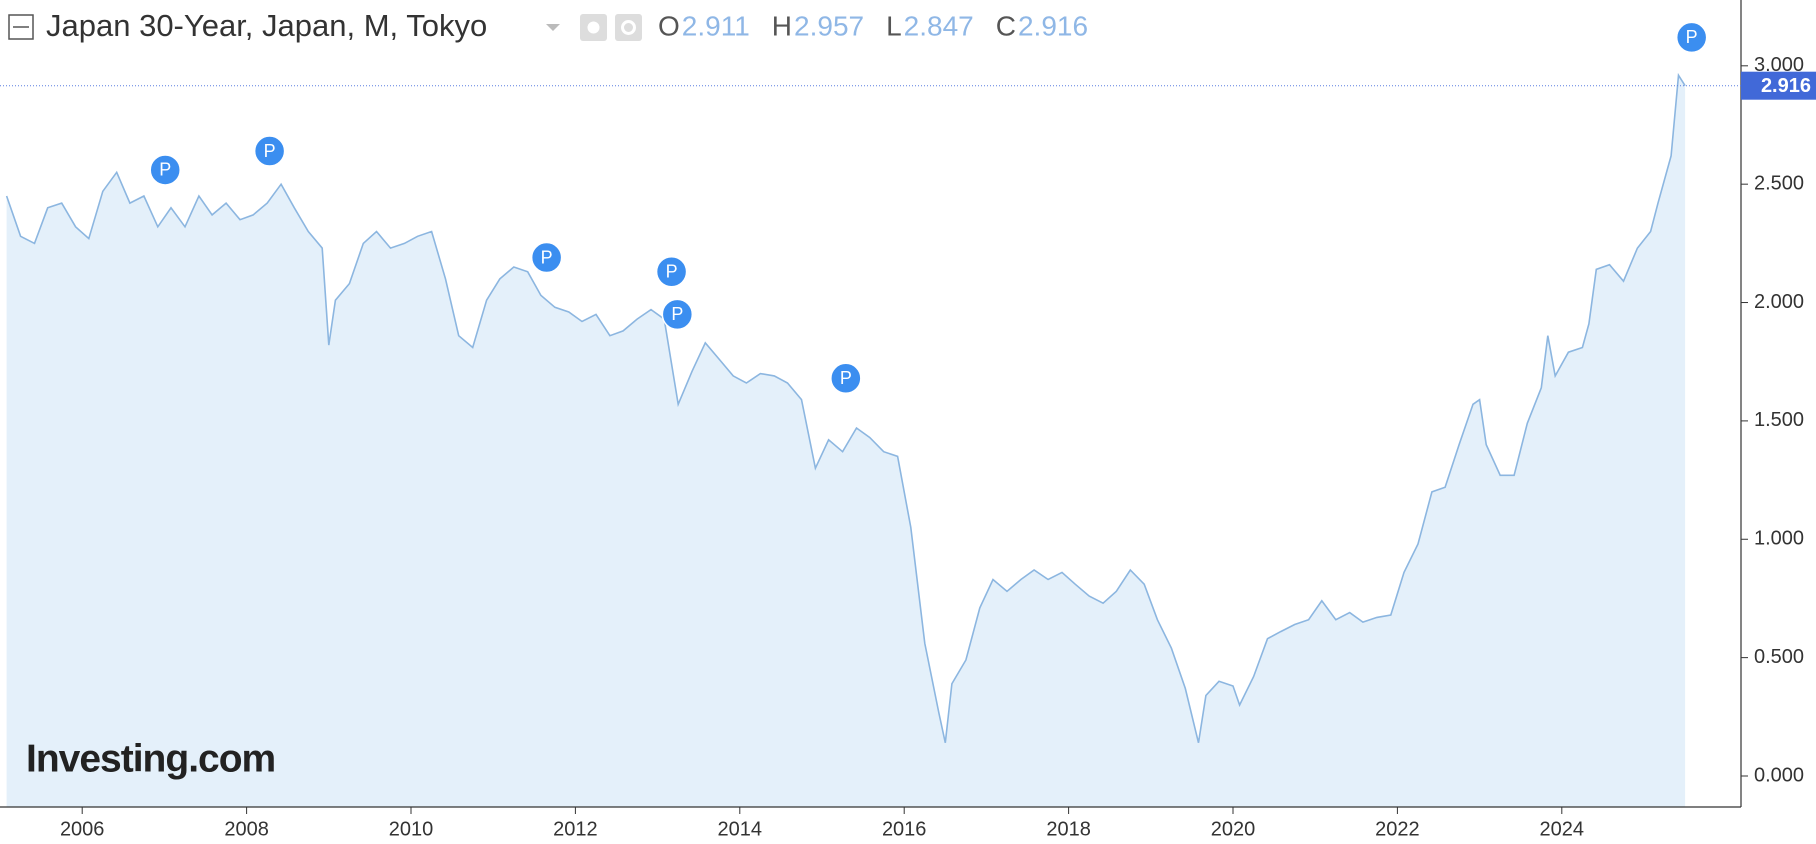 This screenshot has height=844, width=1816. I want to click on eye-icon, so click(593, 27).